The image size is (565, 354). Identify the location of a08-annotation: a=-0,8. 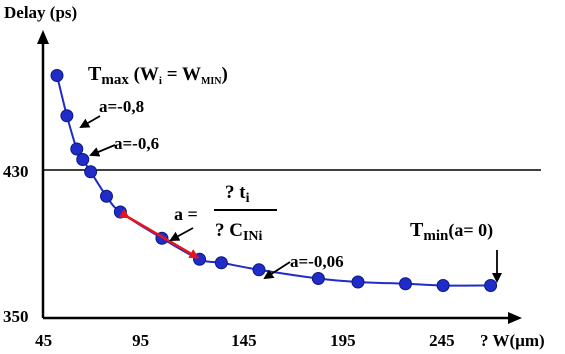
(111, 113).